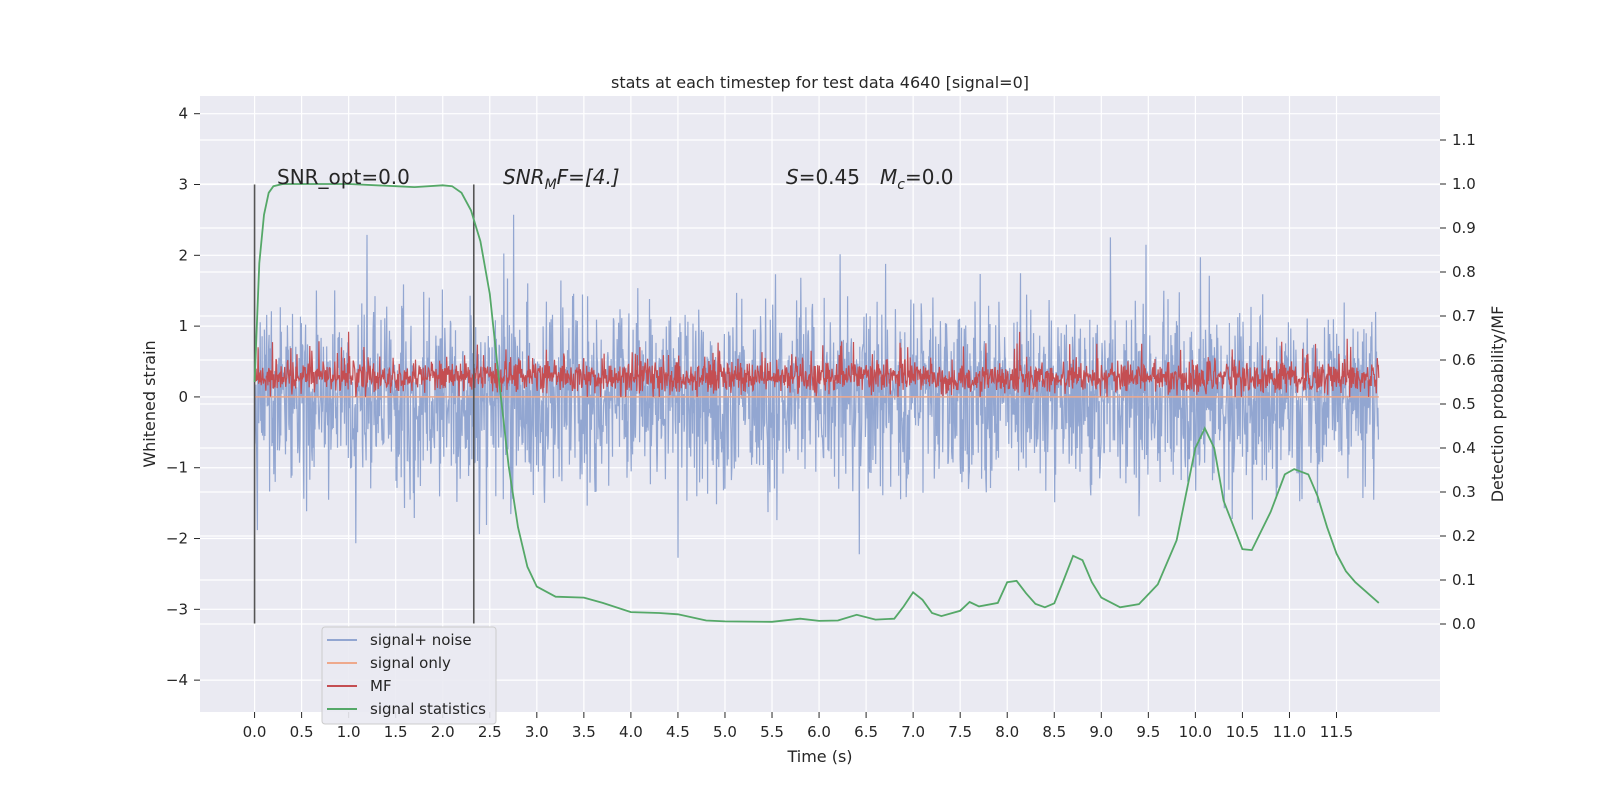  I want to click on y-tick-label-left: 2, so click(183, 255).